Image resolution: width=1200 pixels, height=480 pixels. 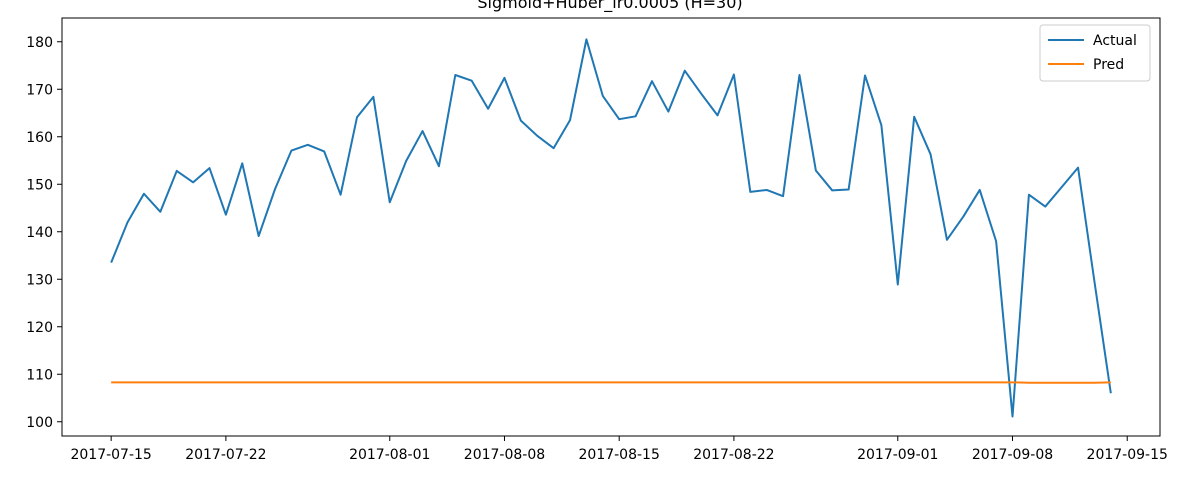 What do you see at coordinates (39, 90) in the screenshot?
I see `y-tick-label: 170` at bounding box center [39, 90].